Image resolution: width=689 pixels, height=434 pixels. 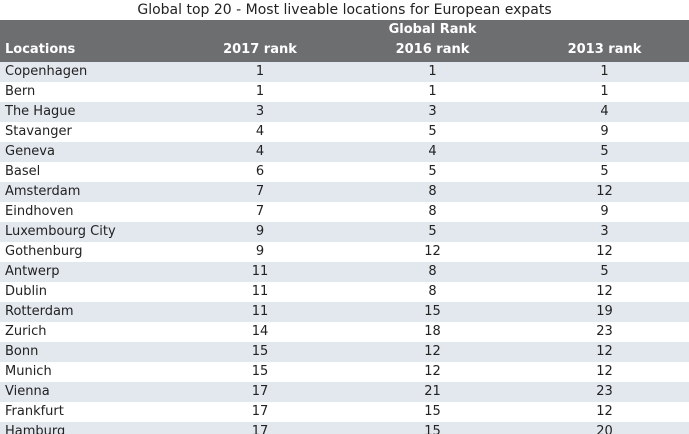 What do you see at coordinates (28, 371) in the screenshot?
I see `location-cell: Munich` at bounding box center [28, 371].